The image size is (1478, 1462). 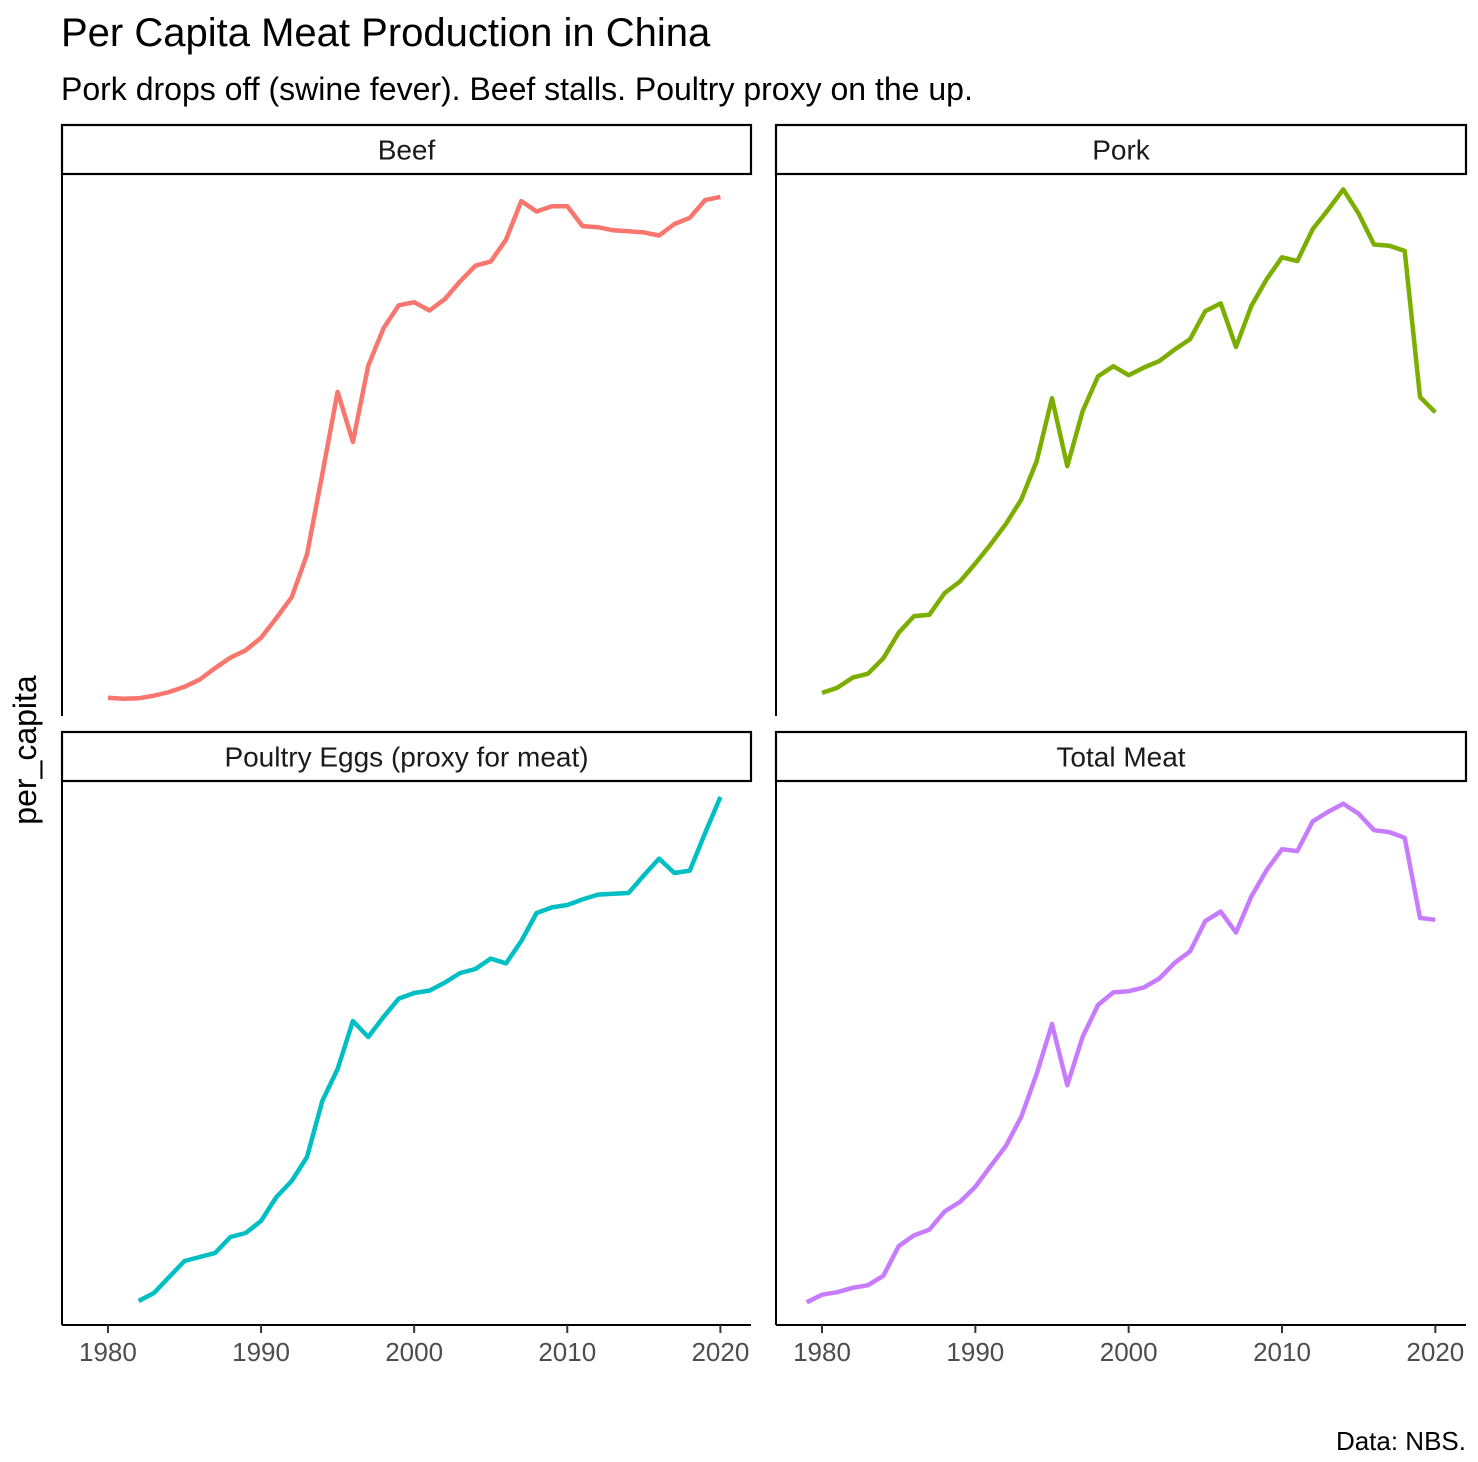 I want to click on y-axis-title: per_capita, so click(x=25, y=750).